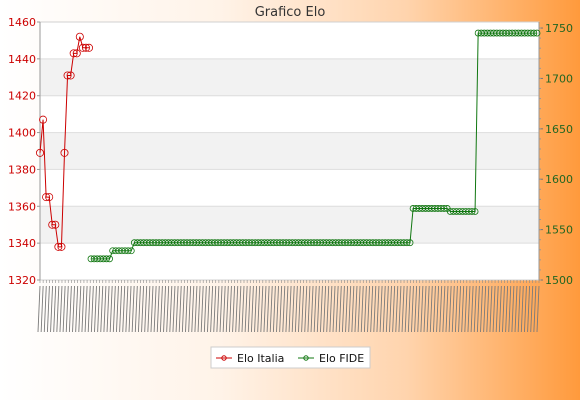 This screenshot has width=580, height=400. I want to click on left-tick-label: 1360, so click(22, 206).